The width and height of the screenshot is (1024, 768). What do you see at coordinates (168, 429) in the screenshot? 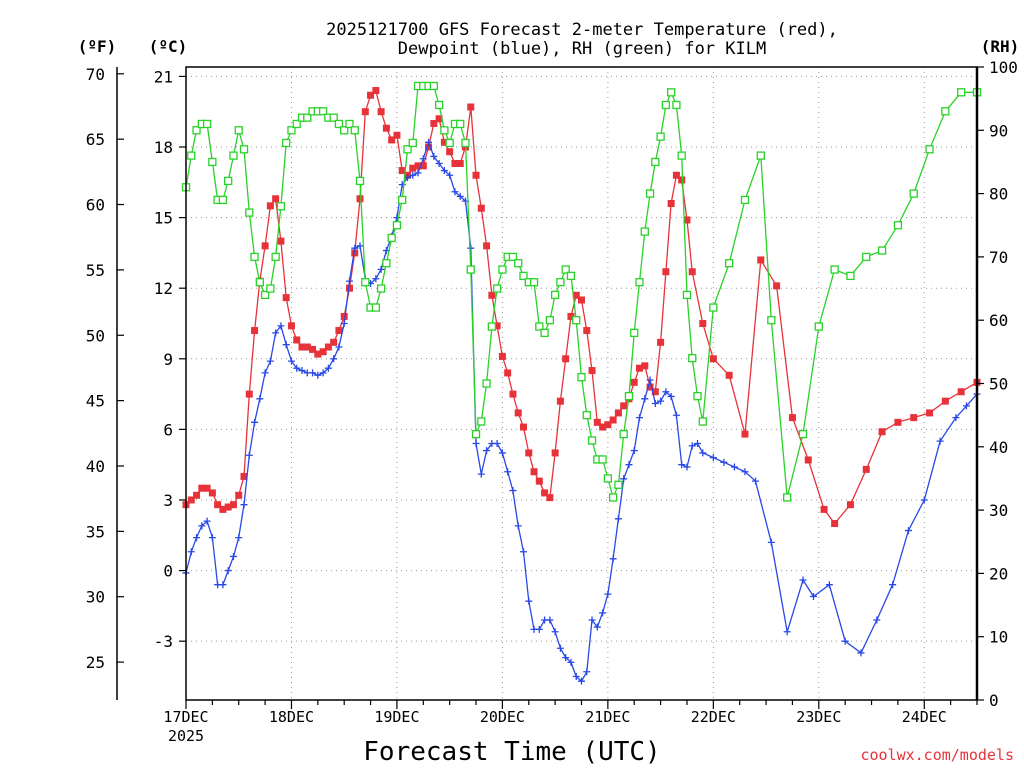
I see `c-tick-label: 6` at bounding box center [168, 429].